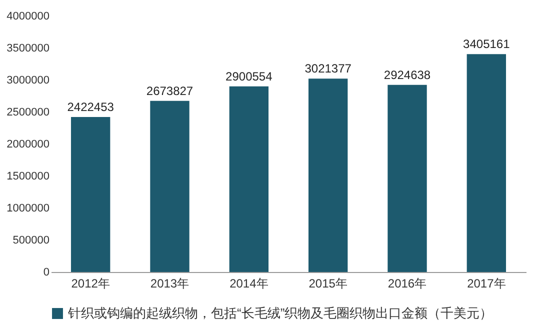 The height and width of the screenshot is (329, 544). I want to click on data-label: 3405161, so click(486, 44).